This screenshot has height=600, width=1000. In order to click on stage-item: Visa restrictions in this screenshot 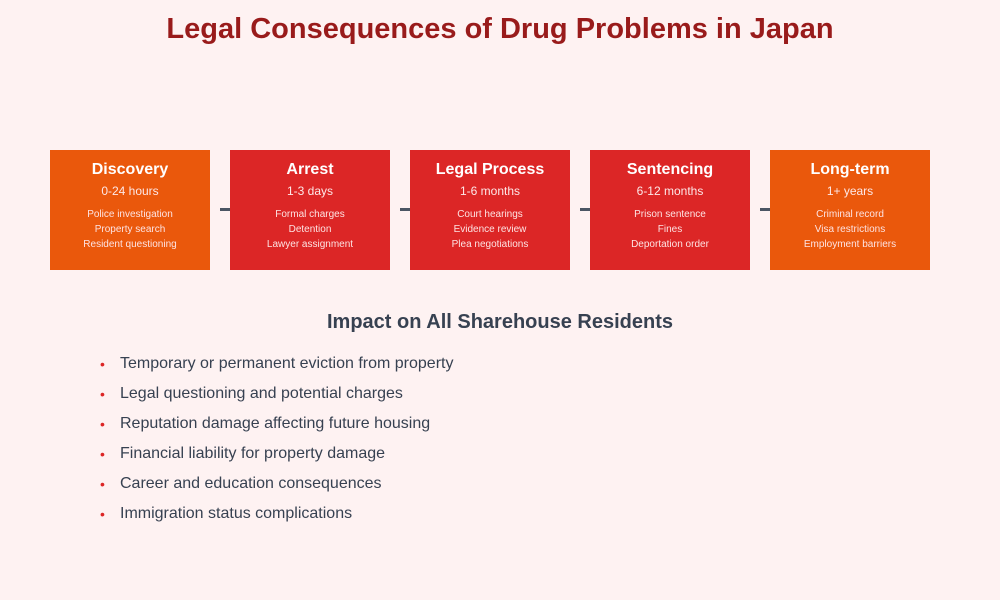, I will do `click(850, 229)`.